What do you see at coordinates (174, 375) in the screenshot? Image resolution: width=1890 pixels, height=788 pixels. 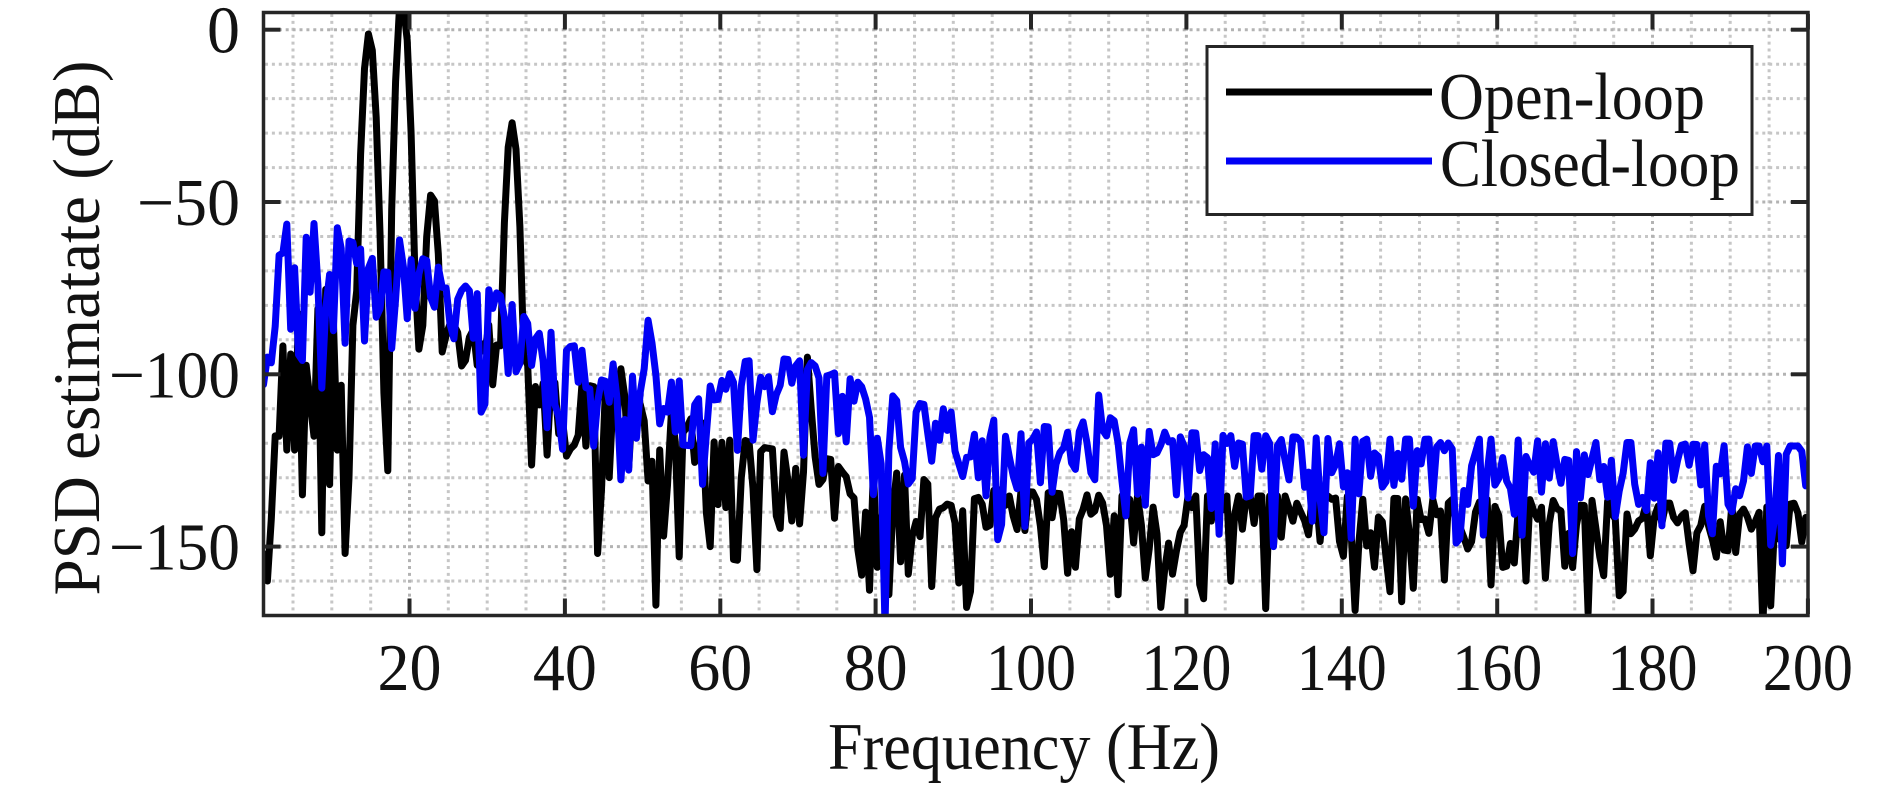 I see `svg-text: −100` at bounding box center [174, 375].